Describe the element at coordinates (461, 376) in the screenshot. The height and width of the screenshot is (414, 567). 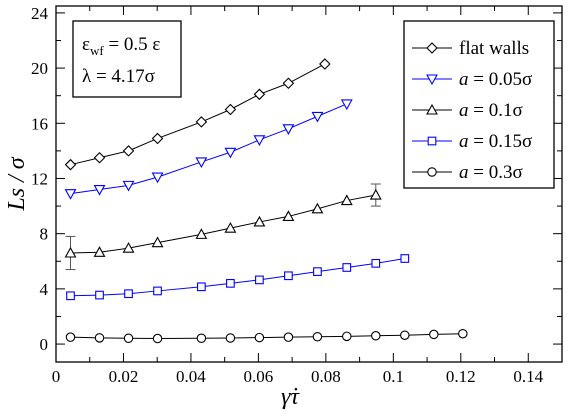
I see `x-tick-label: 0.12` at that location.